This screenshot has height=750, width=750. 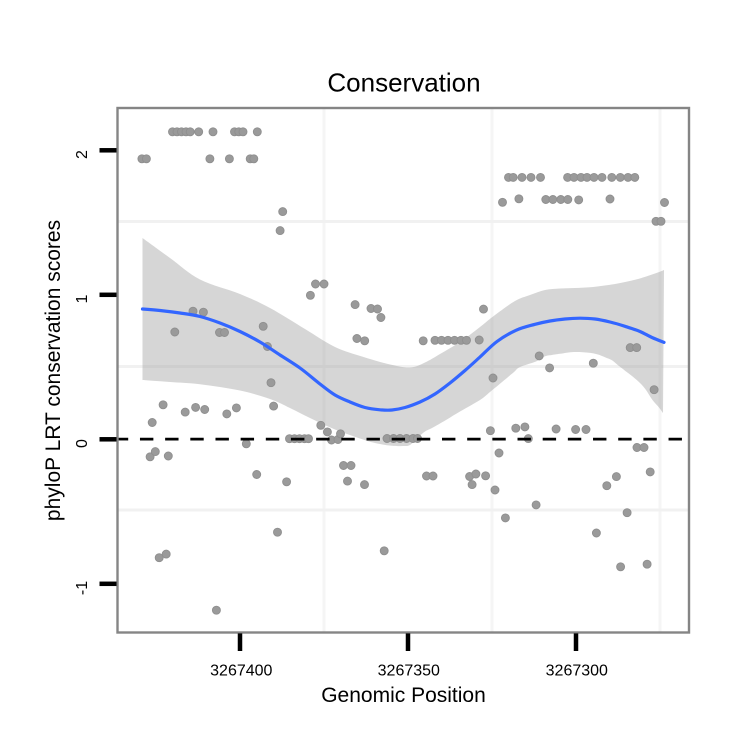 I want to click on svg-text: 2, so click(x=82, y=154).